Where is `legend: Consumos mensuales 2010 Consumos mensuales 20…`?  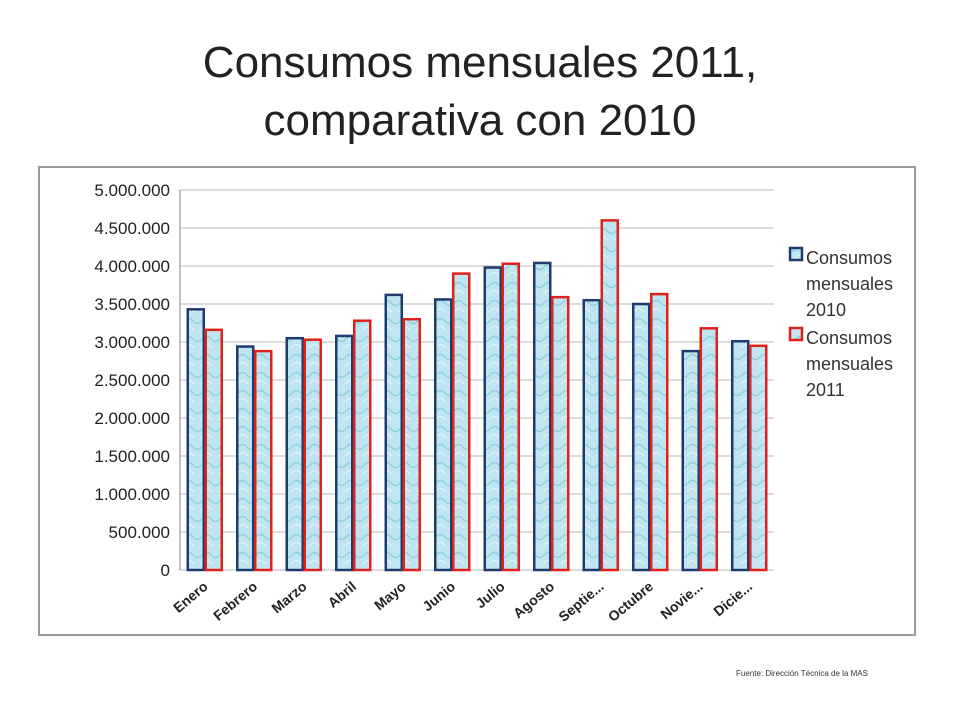
legend: Consumos mensuales 2010 Consumos mensuales 20… is located at coordinates (840, 323).